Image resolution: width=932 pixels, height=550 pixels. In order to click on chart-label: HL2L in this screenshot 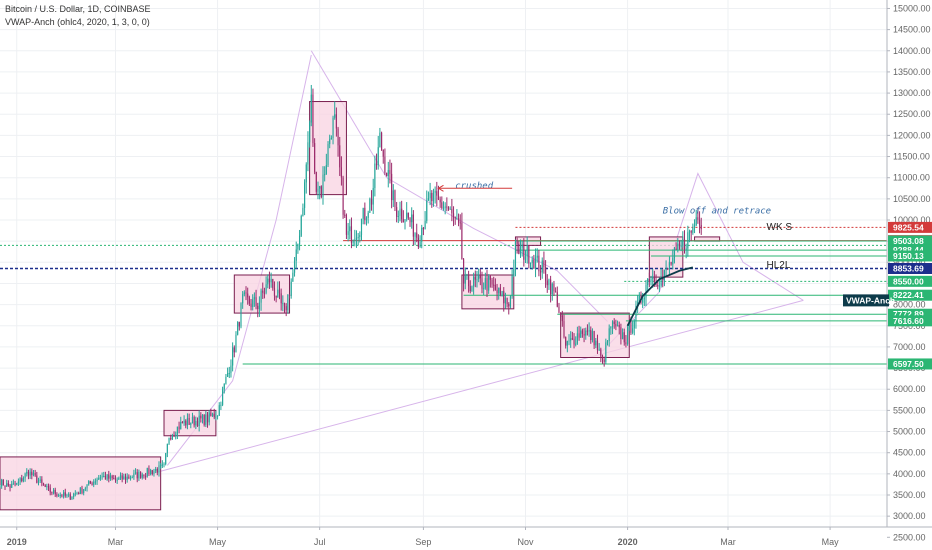, I will do `click(779, 265)`.